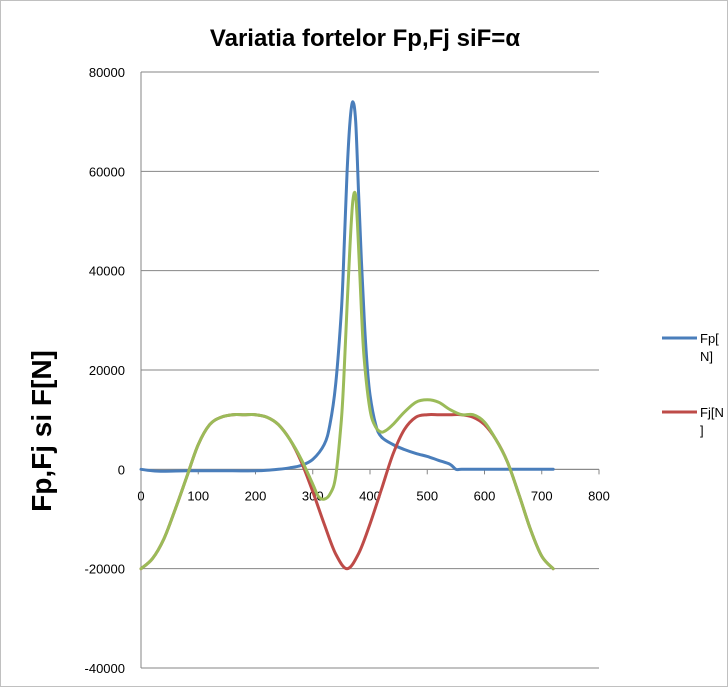 The image size is (728, 687). I want to click on legend-label: N], so click(706, 356).